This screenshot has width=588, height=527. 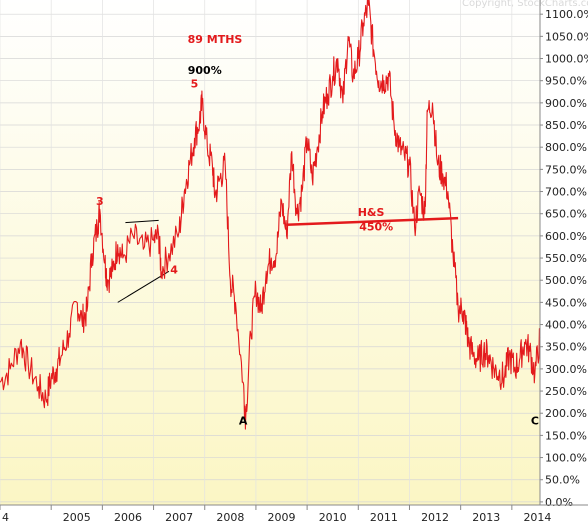 What do you see at coordinates (566, 36) in the screenshot?
I see `y-tick-label: 1050.0%` at bounding box center [566, 36].